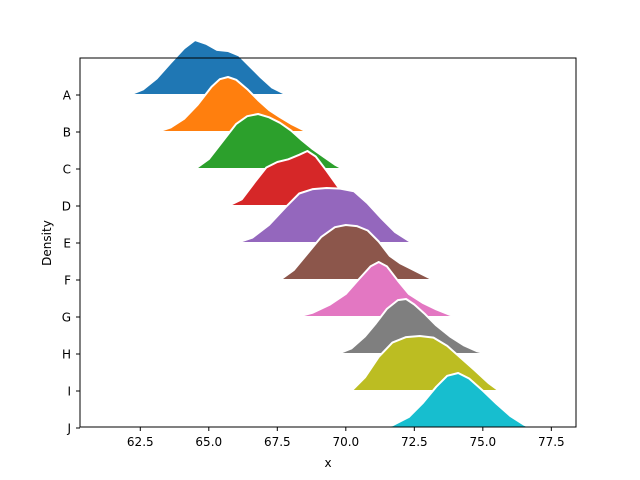 The width and height of the screenshot is (640, 480). I want to click on x-tick-label: 72.5, so click(414, 442).